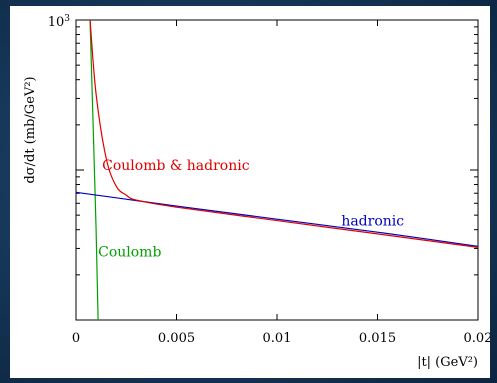 The width and height of the screenshot is (497, 383). I want to click on x-tick-label: 0.01, so click(277, 338).